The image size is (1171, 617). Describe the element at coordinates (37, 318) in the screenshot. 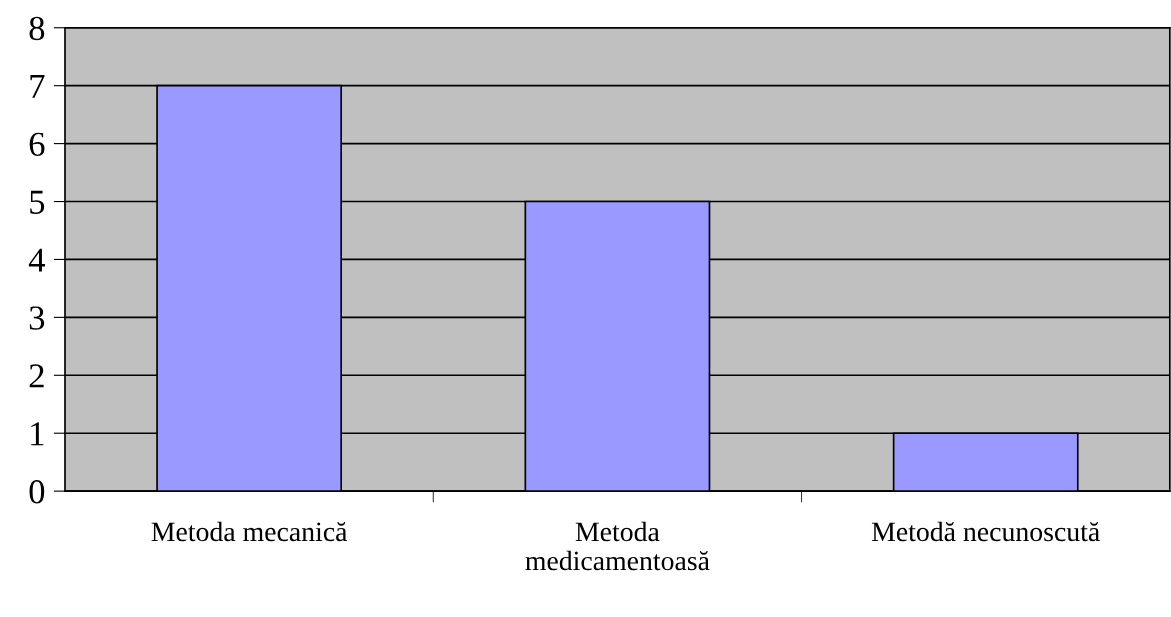

I see `y-tick-label: 3` at that location.